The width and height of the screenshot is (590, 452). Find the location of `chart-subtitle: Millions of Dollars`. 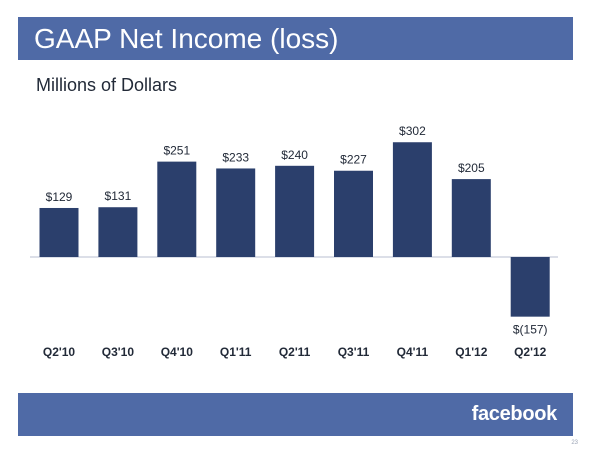

chart-subtitle: Millions of Dollars is located at coordinates (107, 85).